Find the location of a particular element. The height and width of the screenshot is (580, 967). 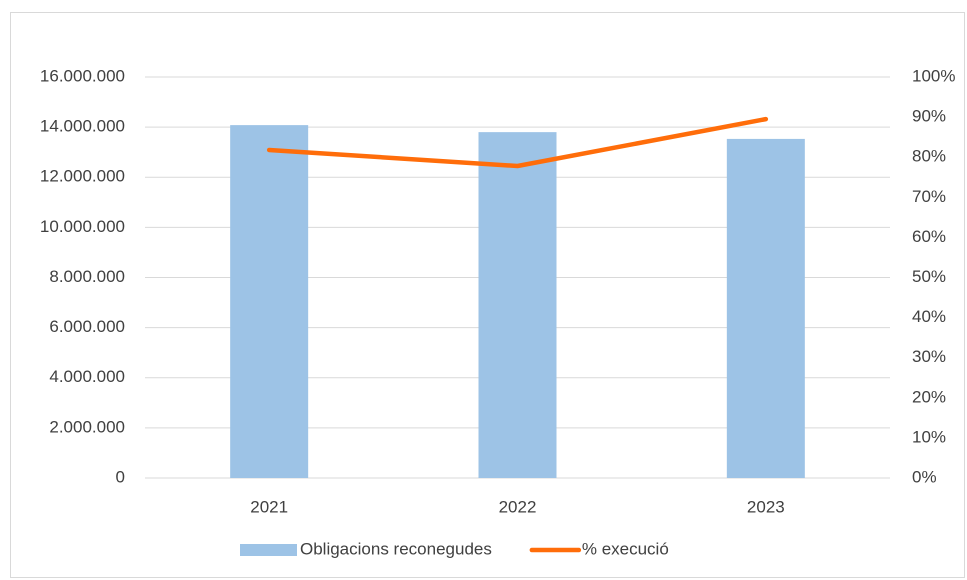

line is located at coordinates (517, 142).